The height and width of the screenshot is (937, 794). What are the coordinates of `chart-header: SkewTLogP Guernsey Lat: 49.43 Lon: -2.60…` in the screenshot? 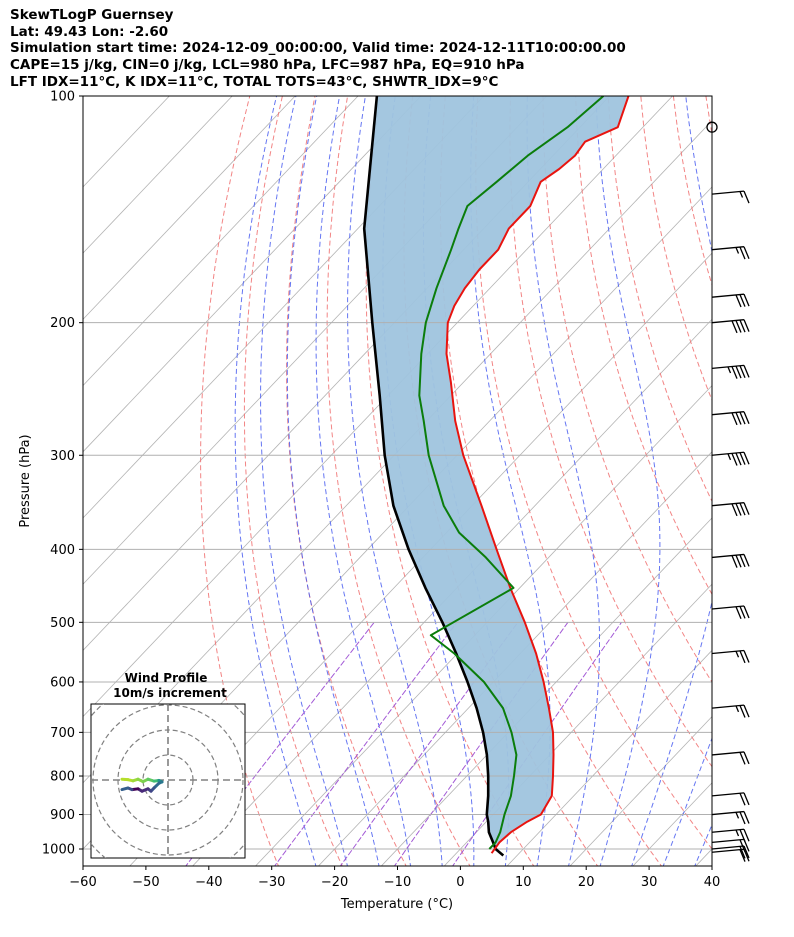 It's located at (318, 49).